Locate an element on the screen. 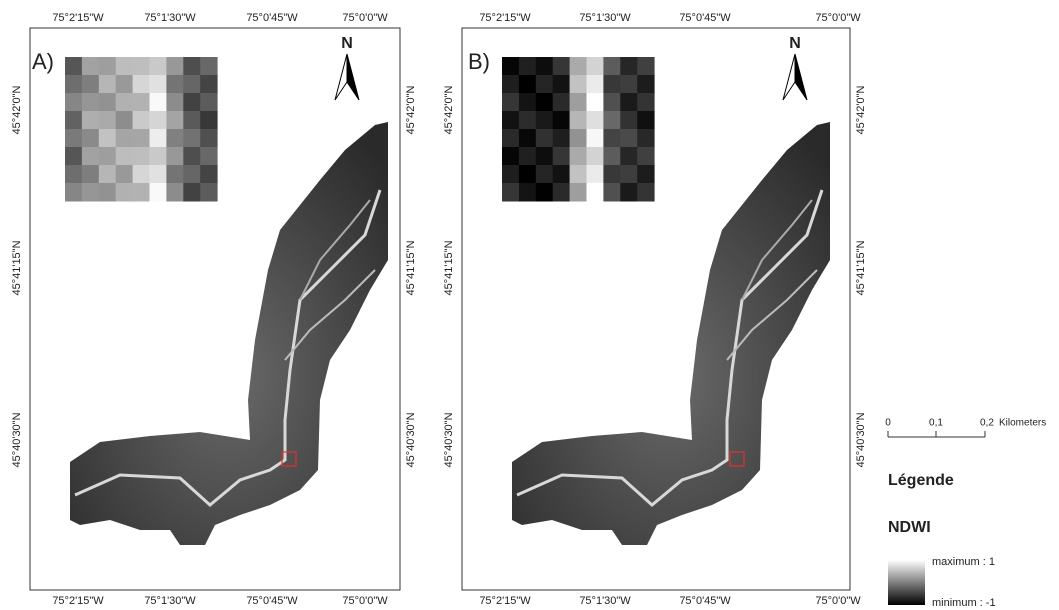 This screenshot has height=610, width=1059. legend-ramp is located at coordinates (906, 582).